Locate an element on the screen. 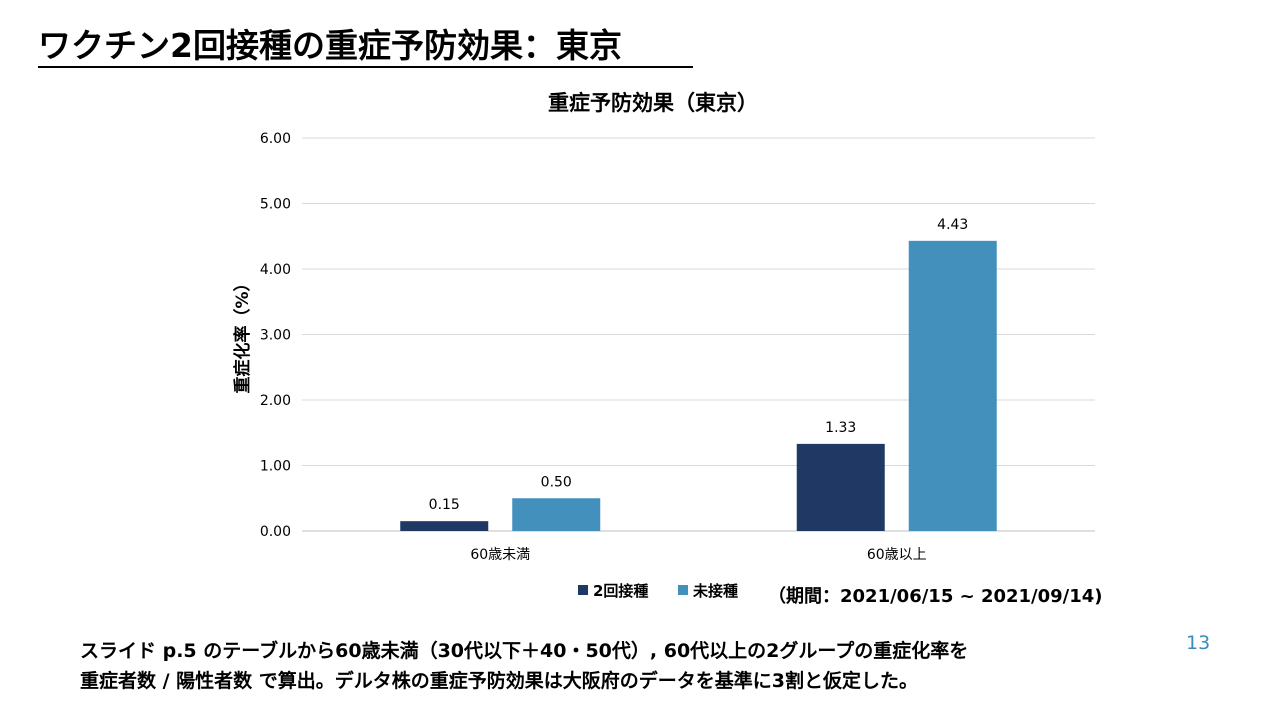 The image size is (1280, 720). category-label: 60歳以上 is located at coordinates (897, 555).